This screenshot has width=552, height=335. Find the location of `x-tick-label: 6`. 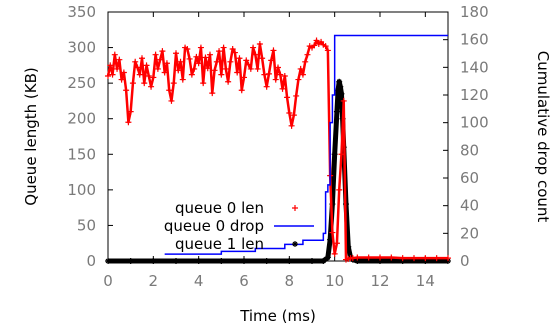

x-tick-label: 6 is located at coordinates (244, 281).